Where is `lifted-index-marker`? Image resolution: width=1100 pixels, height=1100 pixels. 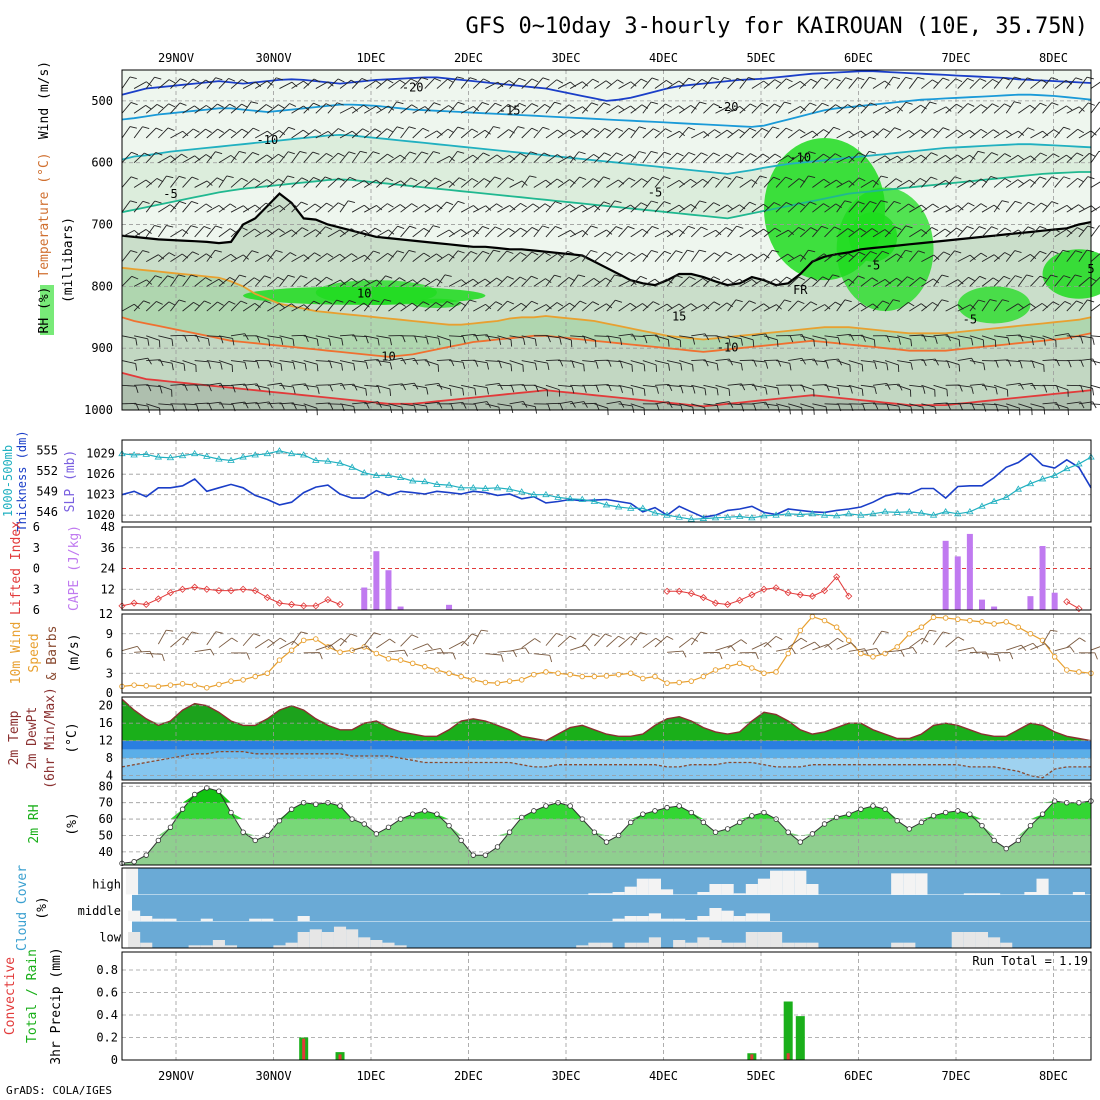
lifted-index-marker is located at coordinates (195, 587).